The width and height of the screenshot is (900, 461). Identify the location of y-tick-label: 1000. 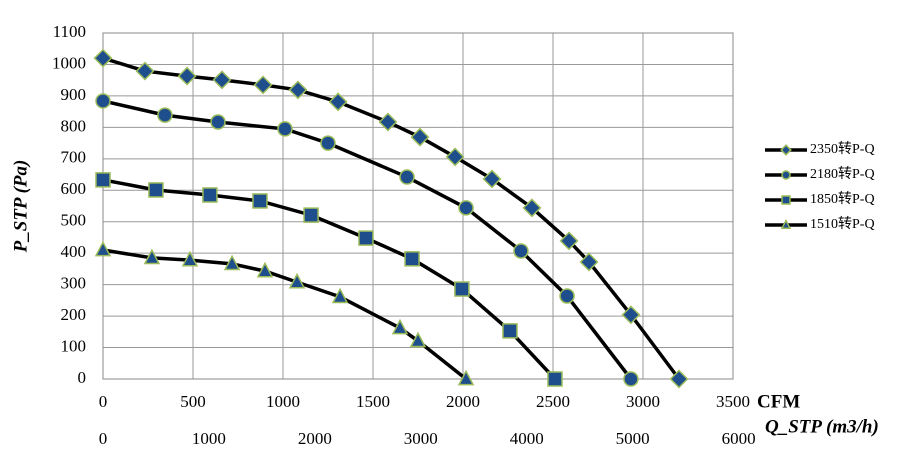
(69, 62).